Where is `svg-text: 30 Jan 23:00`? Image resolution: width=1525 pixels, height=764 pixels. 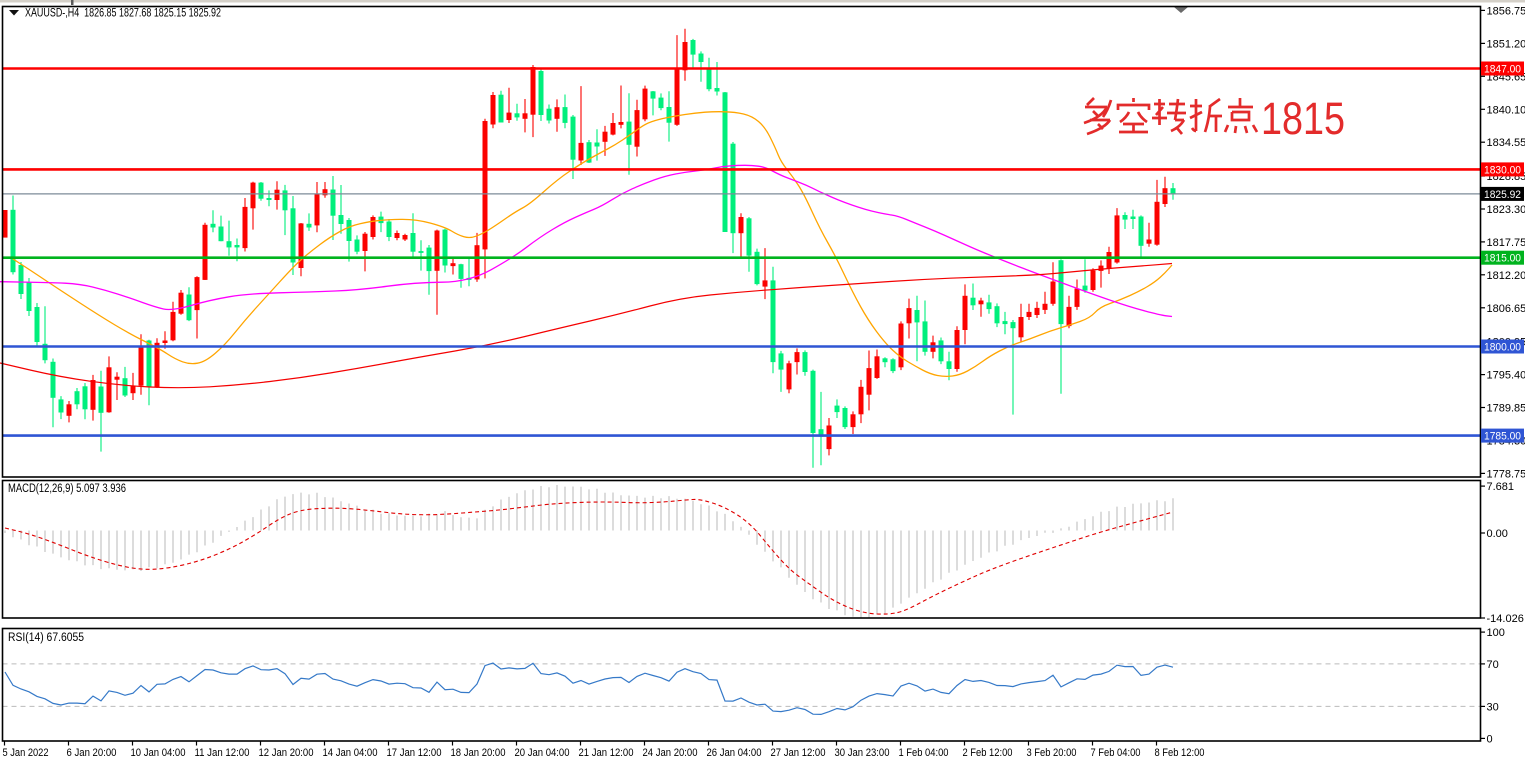
svg-text: 30 Jan 23:00 is located at coordinates (862, 753).